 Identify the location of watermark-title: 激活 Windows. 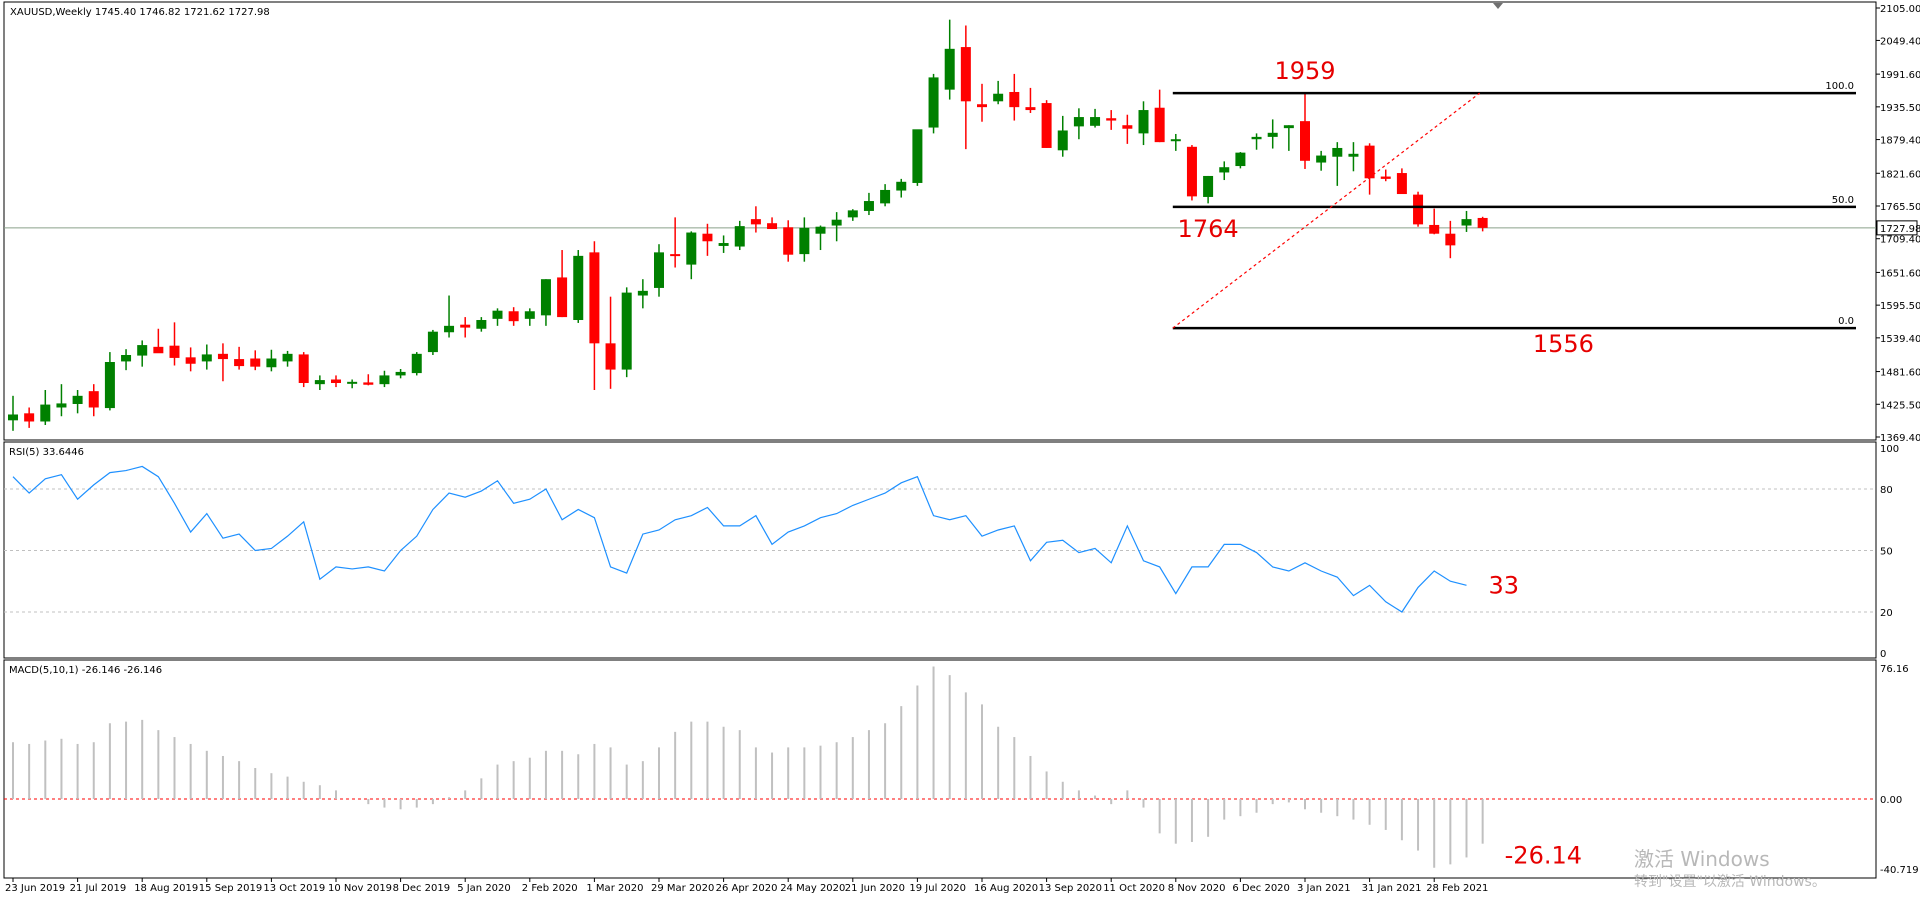
(1702, 859).